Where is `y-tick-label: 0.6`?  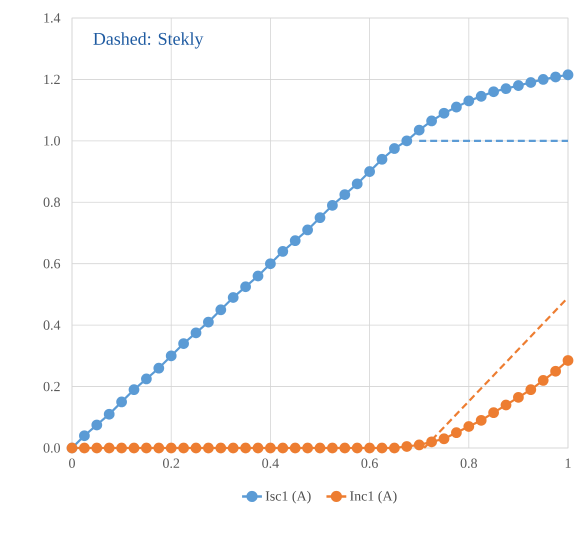
y-tick-label: 0.6 is located at coordinates (52, 263).